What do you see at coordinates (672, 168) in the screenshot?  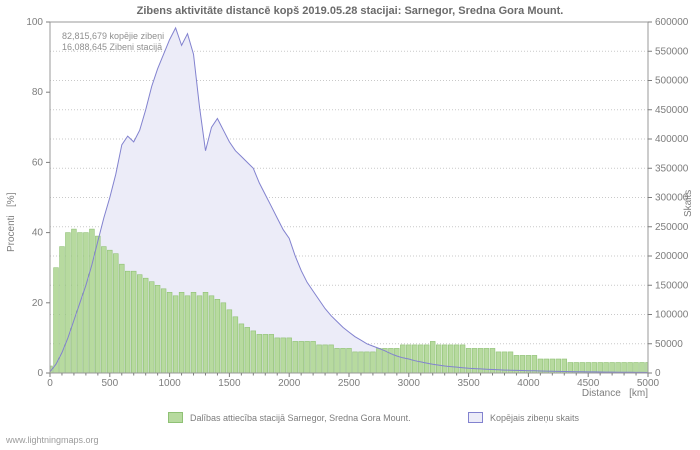 I see `svg-text: 350000` at bounding box center [672, 168].